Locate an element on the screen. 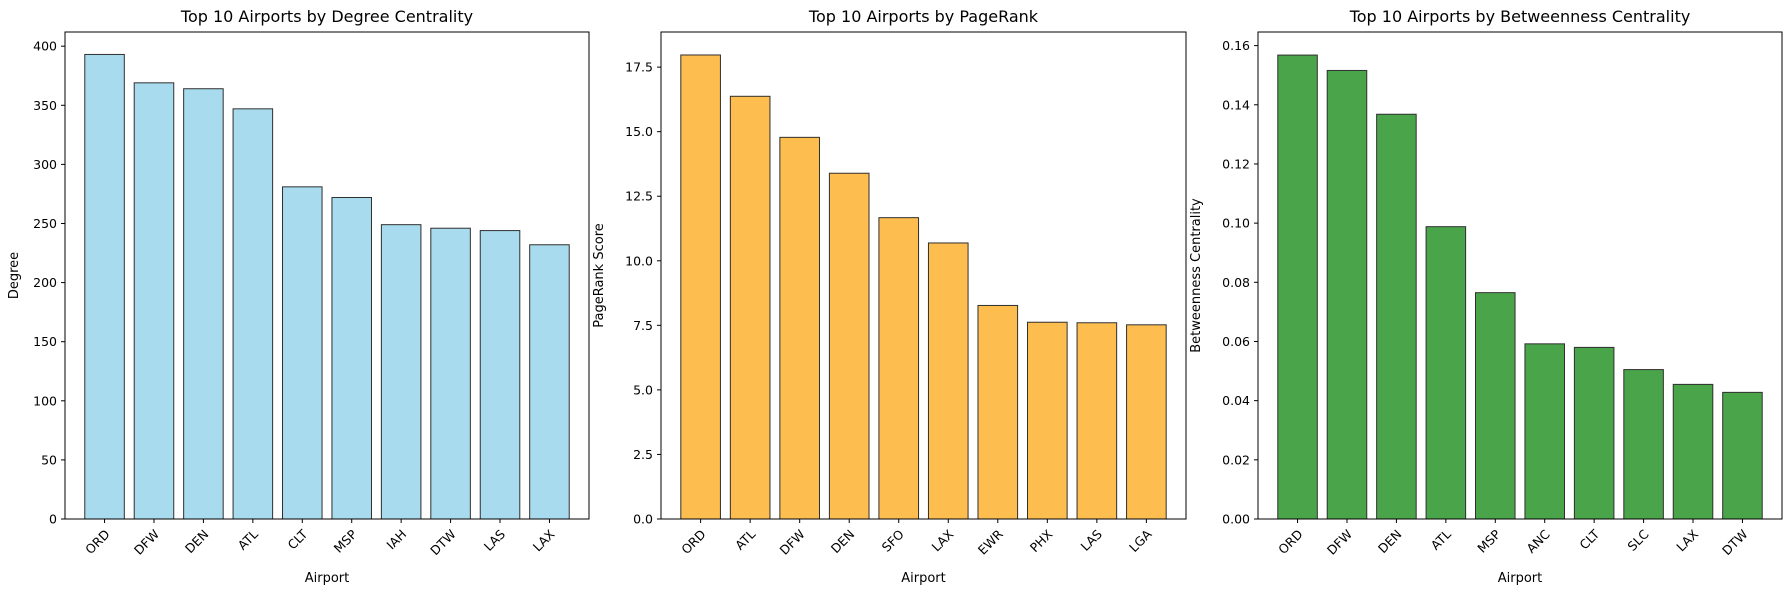  y-axis-label: Betweenness Centrality is located at coordinates (1196, 275).